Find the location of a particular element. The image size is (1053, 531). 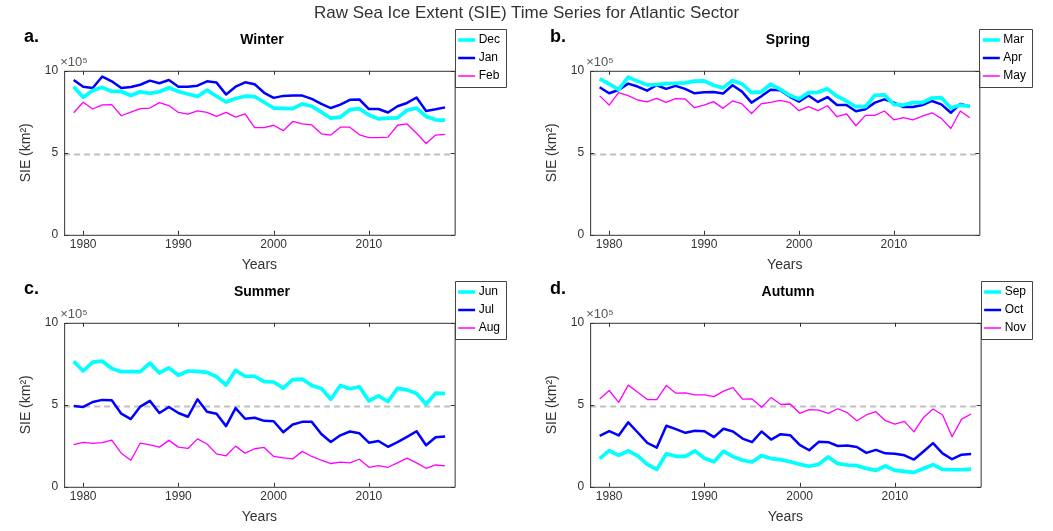

legend-label: Jan is located at coordinates (488, 57).